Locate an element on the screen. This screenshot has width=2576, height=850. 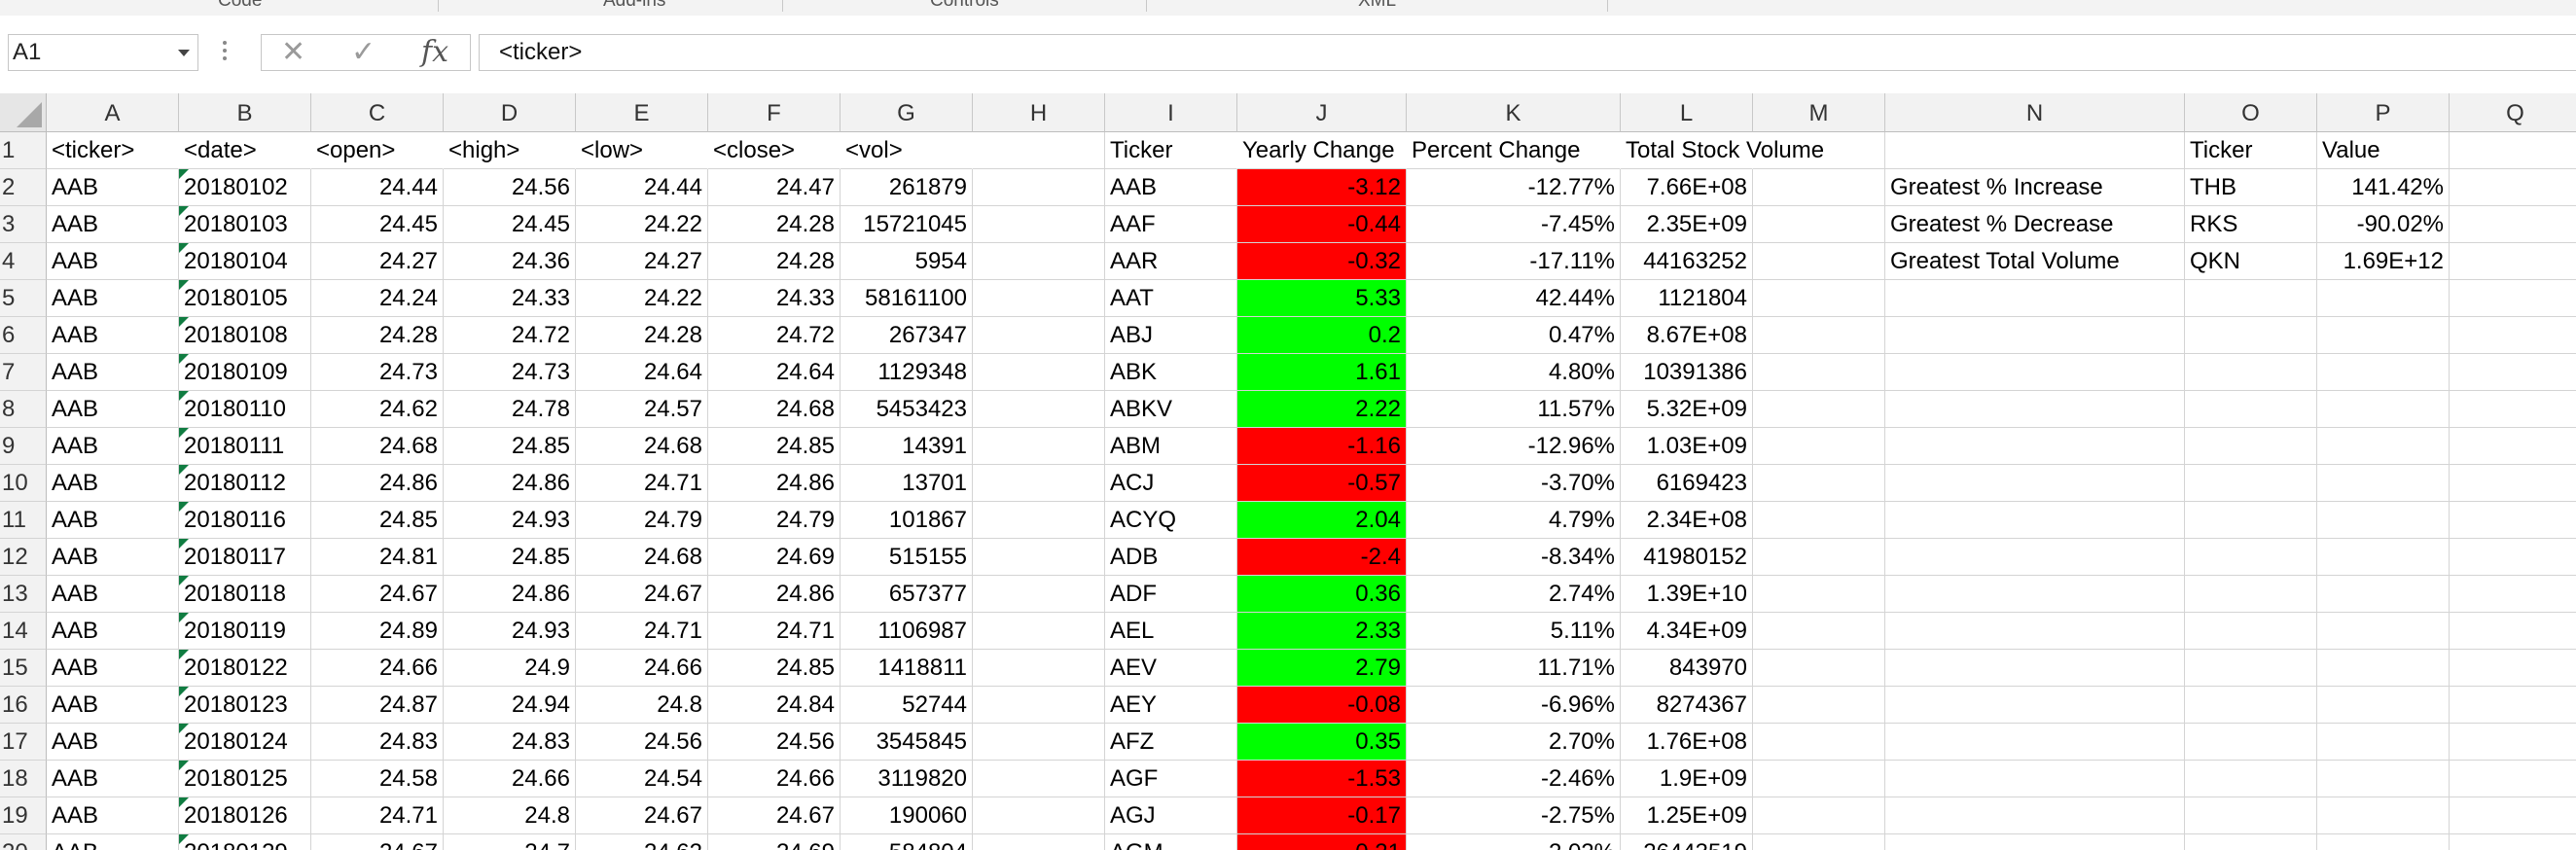
row-header: 16 is located at coordinates (23, 705).